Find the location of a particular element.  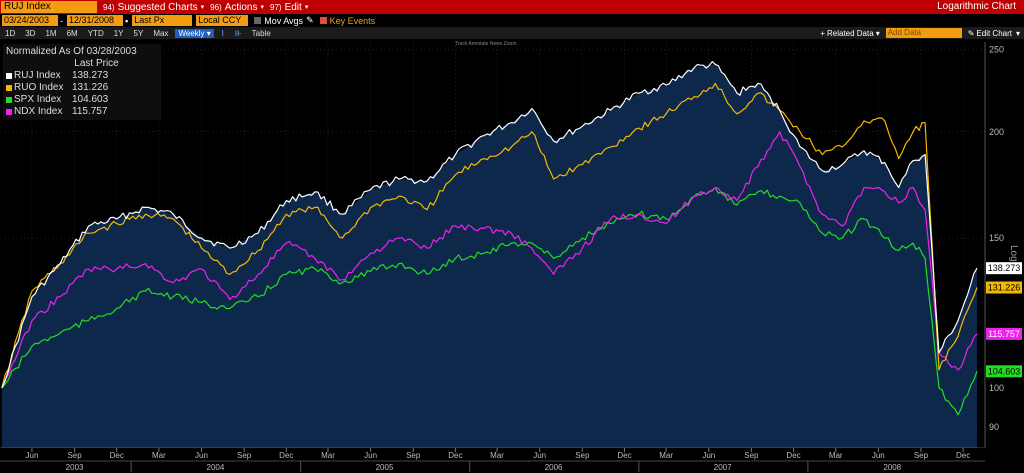

suggested-charts-menu: 94) Suggested Charts ▾ is located at coordinates (153, 7).